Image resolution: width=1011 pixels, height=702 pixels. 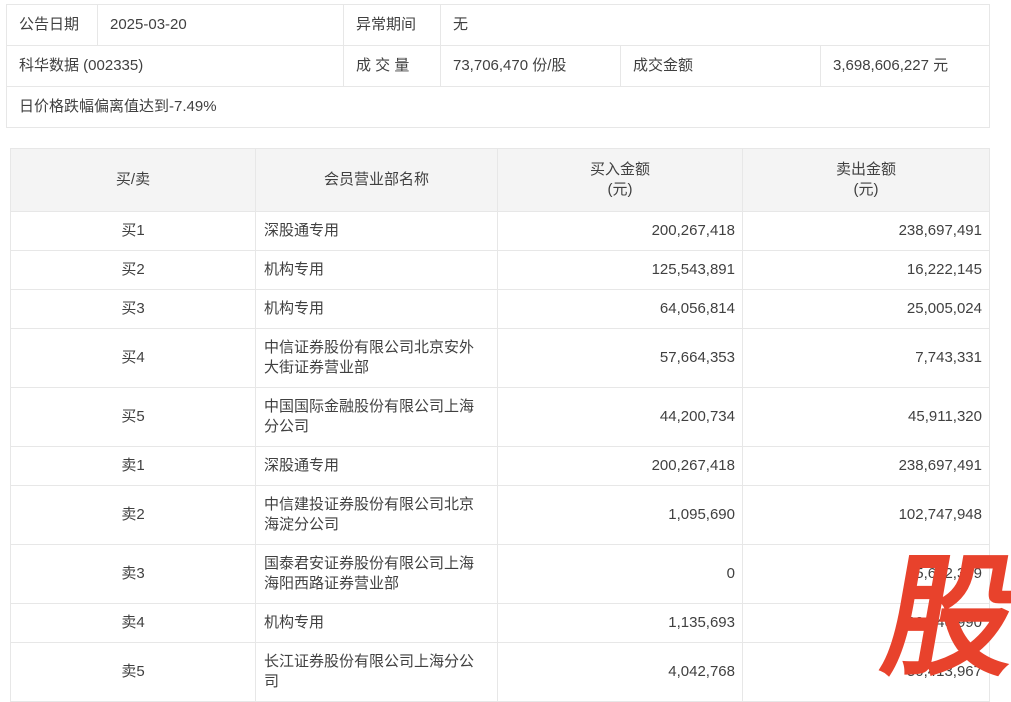 I want to click on row-side: 买1, so click(x=133, y=231).